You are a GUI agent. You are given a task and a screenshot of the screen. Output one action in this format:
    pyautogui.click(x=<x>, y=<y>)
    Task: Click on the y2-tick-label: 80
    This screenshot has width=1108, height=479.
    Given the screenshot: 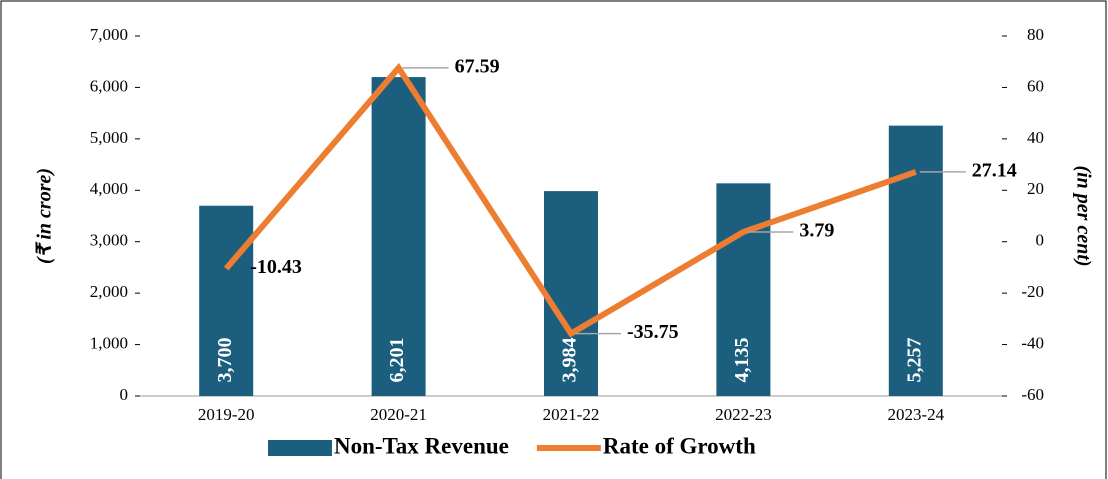 What is the action you would take?
    pyautogui.click(x=1035, y=34)
    